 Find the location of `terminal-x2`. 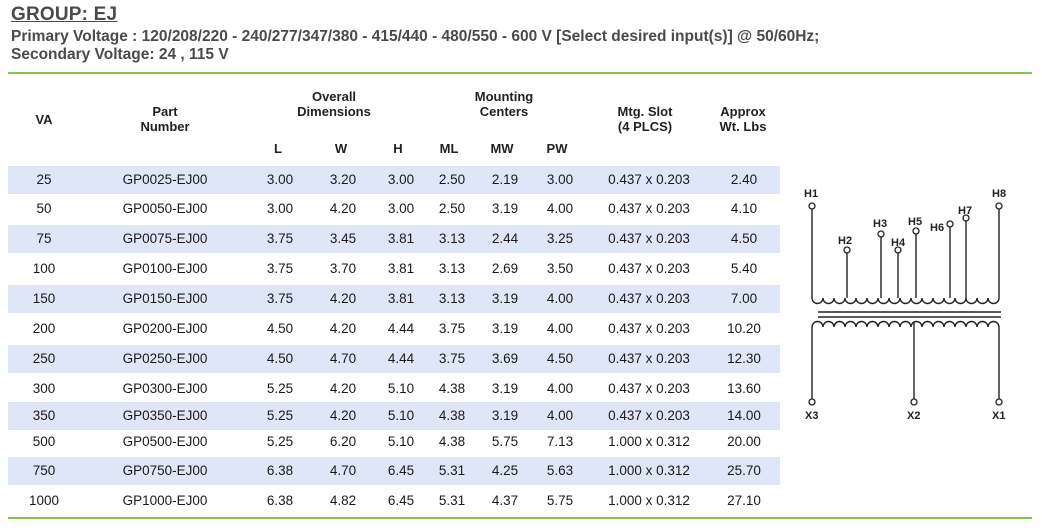

terminal-x2 is located at coordinates (914, 402).